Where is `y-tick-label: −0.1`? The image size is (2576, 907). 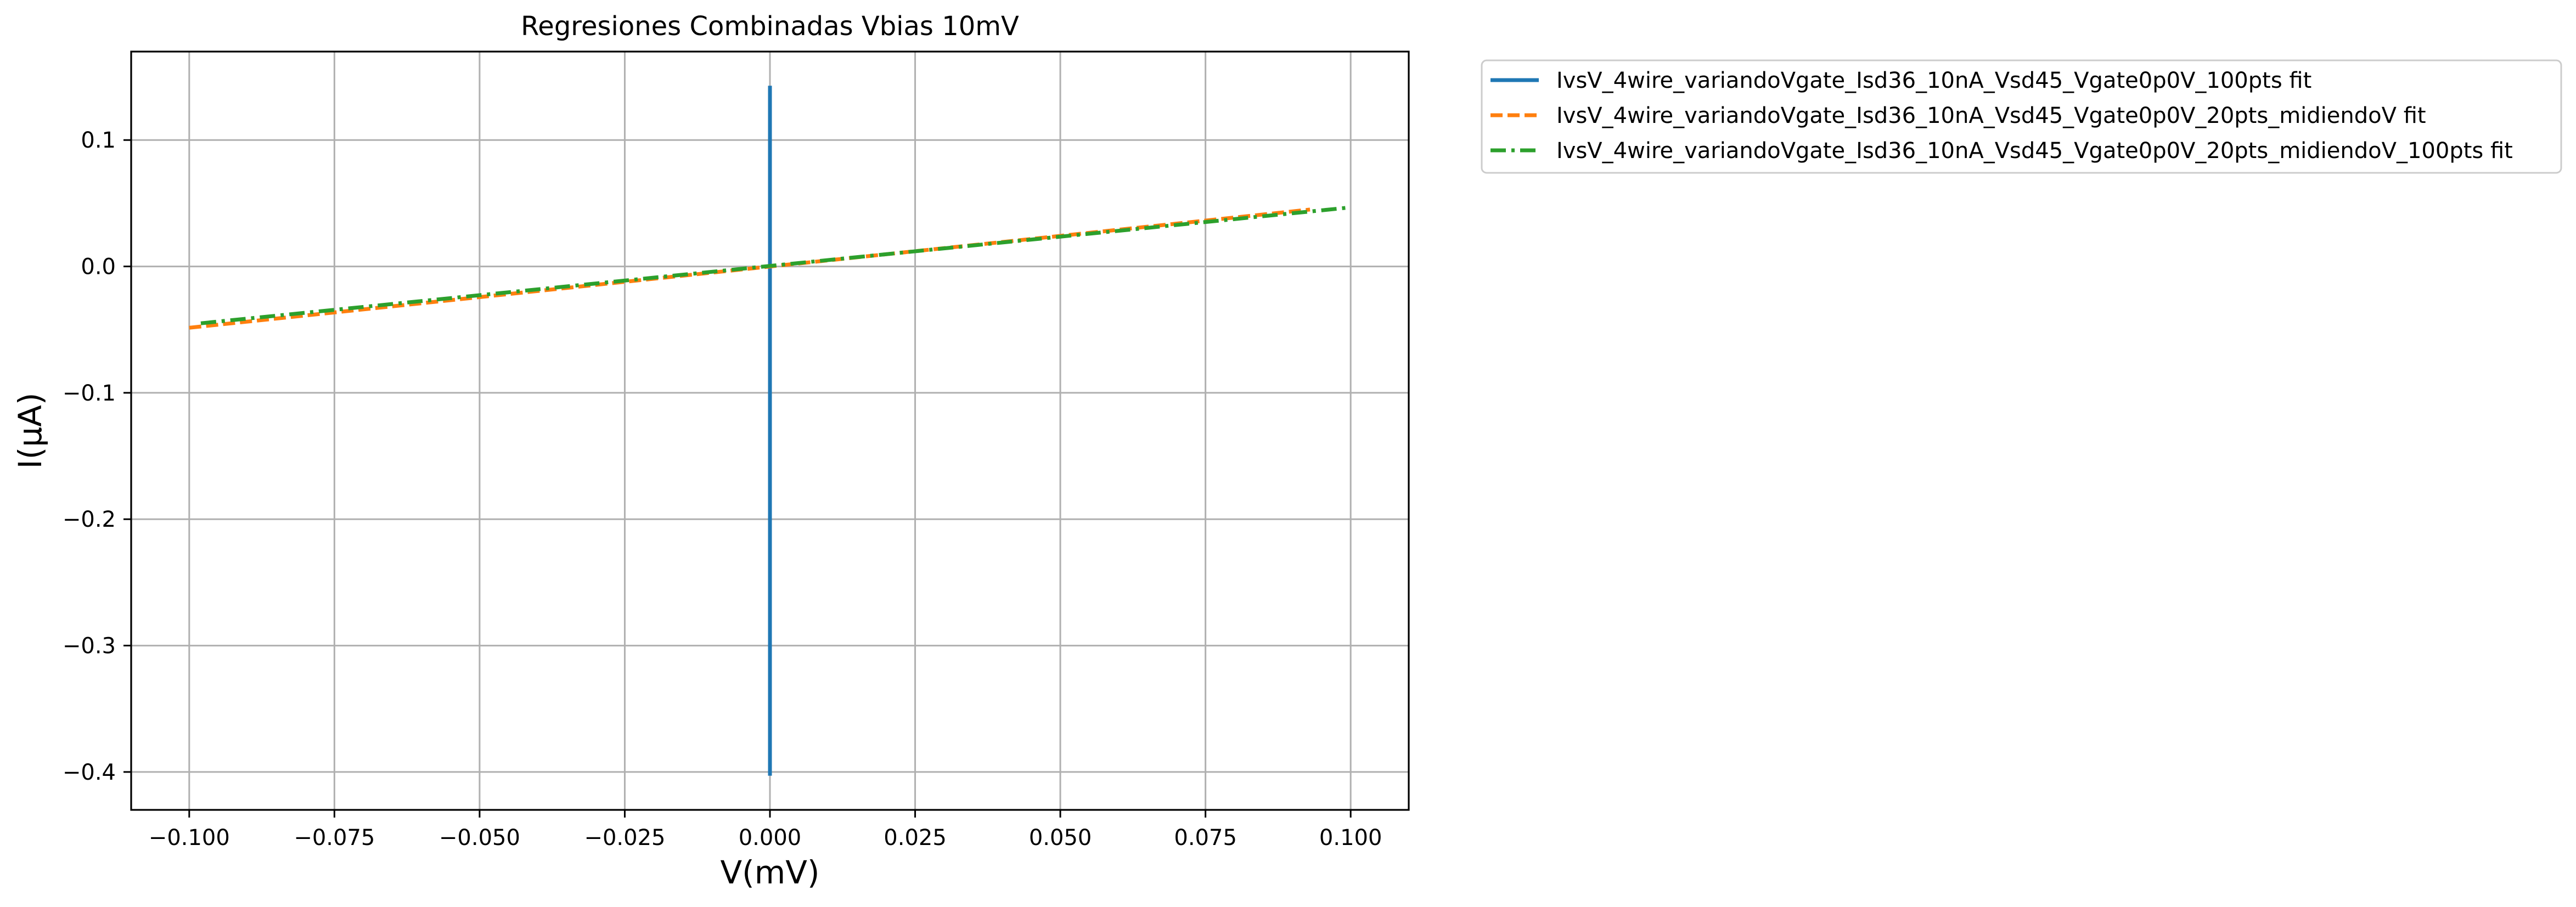 y-tick-label: −0.1 is located at coordinates (90, 393).